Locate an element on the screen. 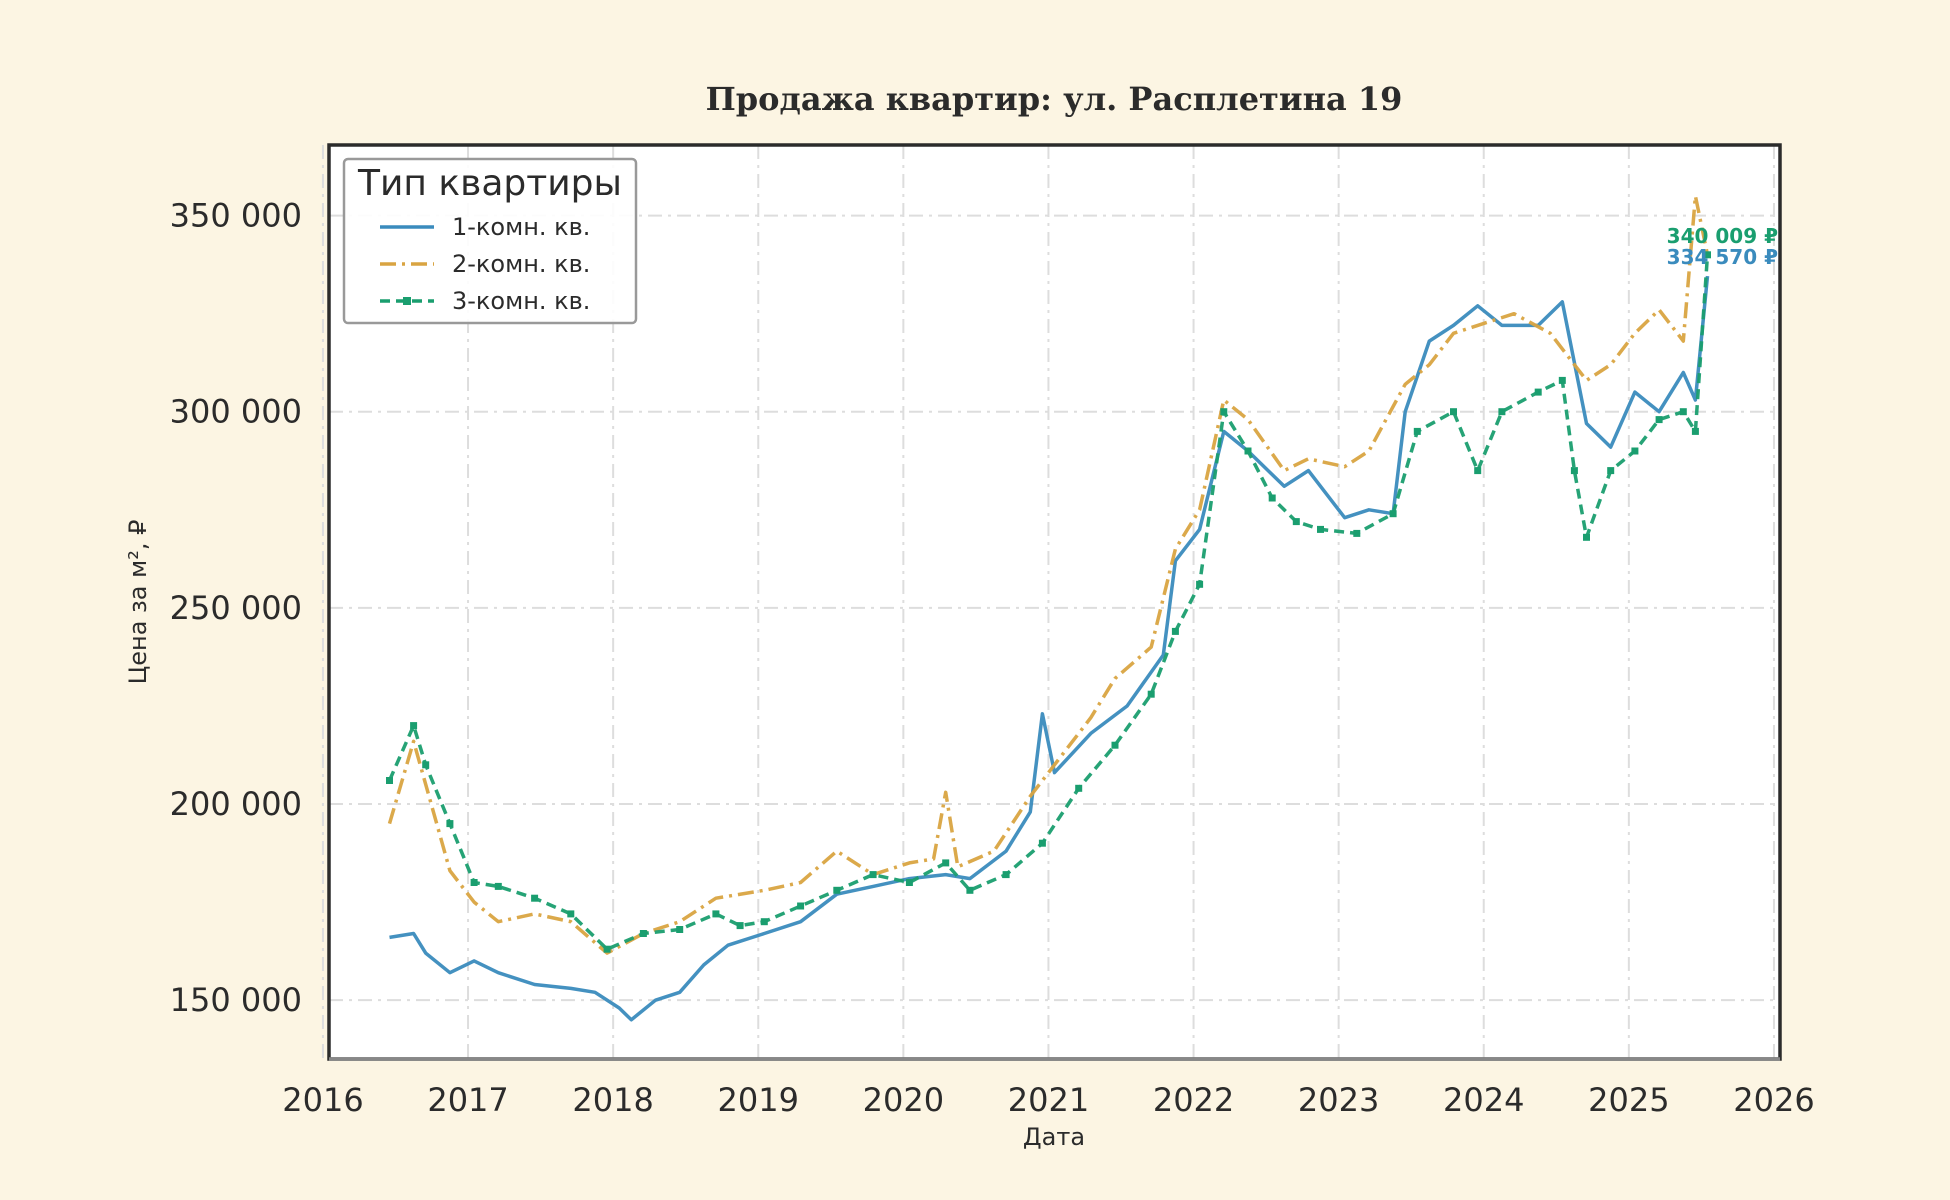  legend-box is located at coordinates (490, 241).